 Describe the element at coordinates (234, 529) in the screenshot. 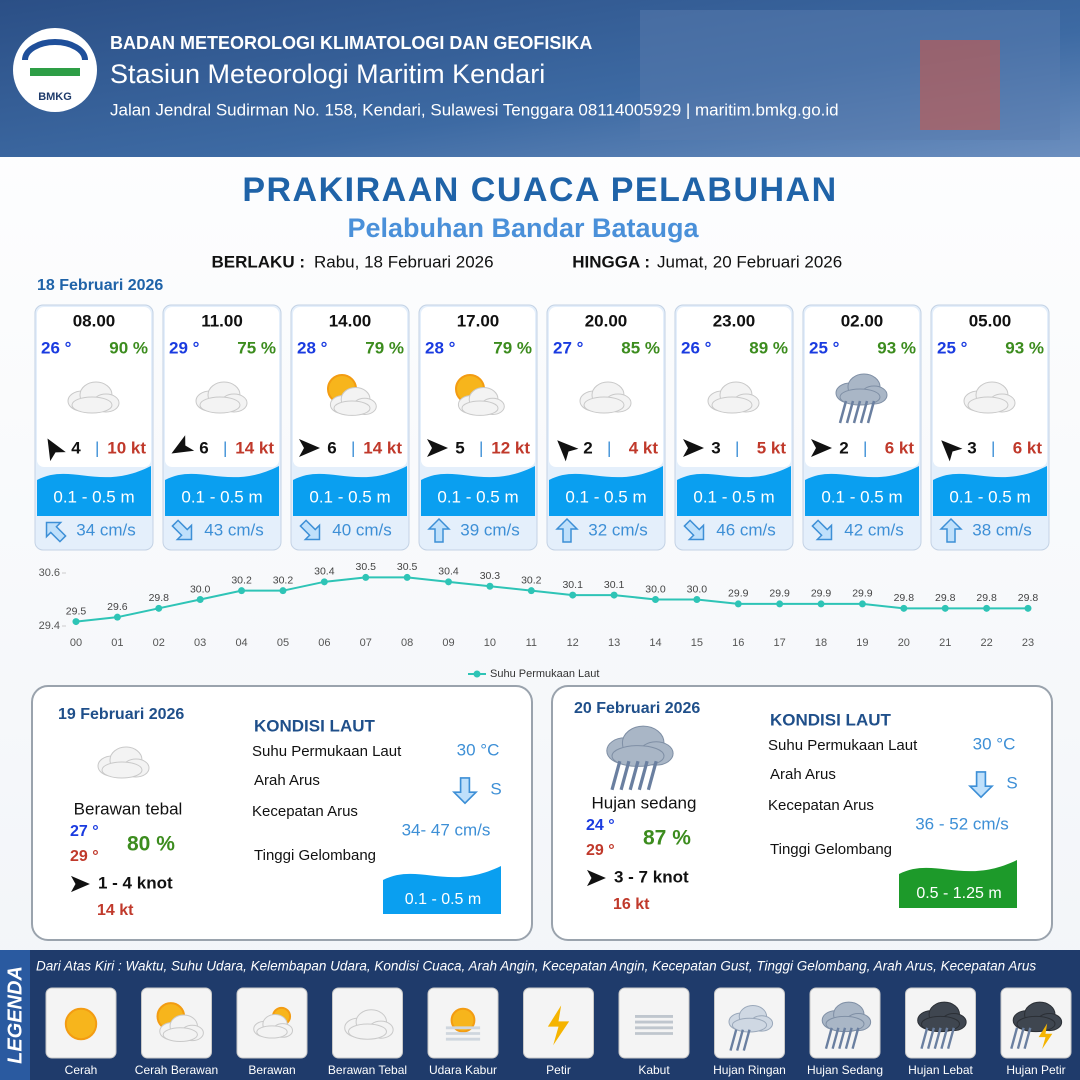

I see `slot-current: 43 cm/s` at that location.